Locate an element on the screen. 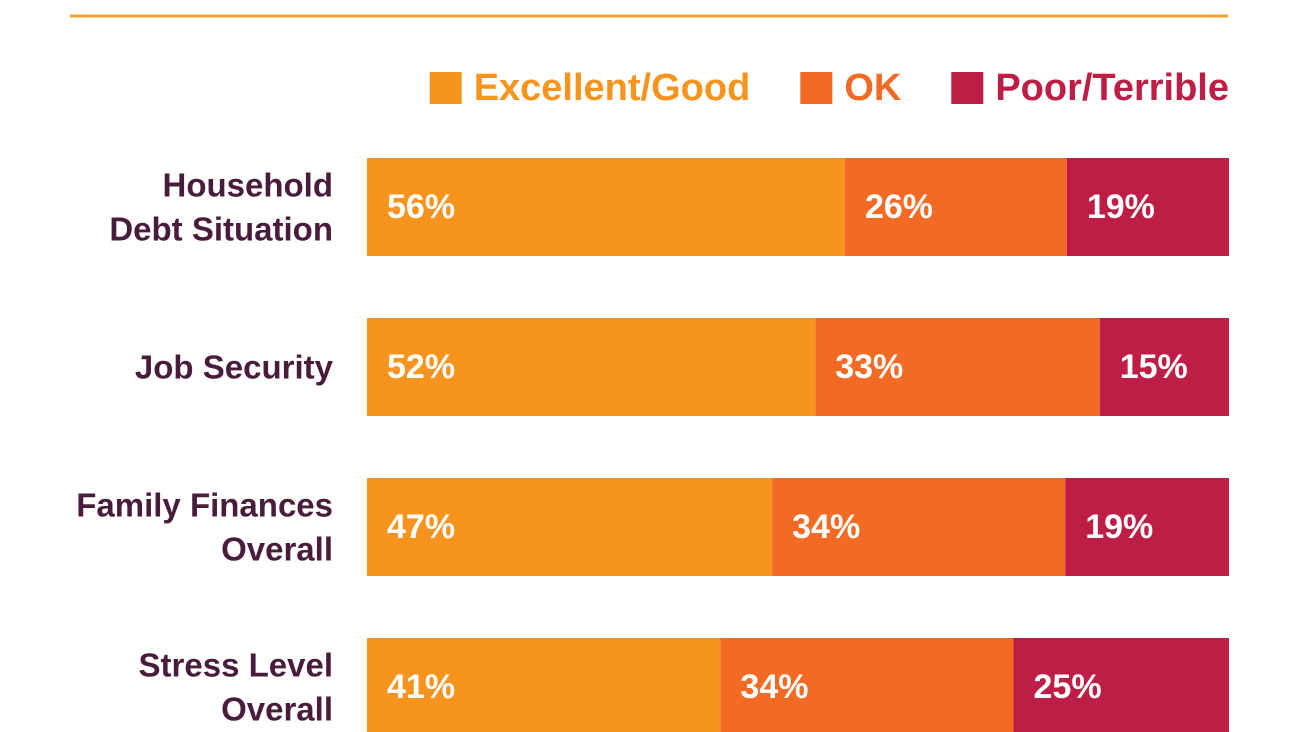 Image resolution: width=1300 pixels, height=732 pixels. legend: Poor/Terrible OK Excellent/Good is located at coordinates (829, 88).